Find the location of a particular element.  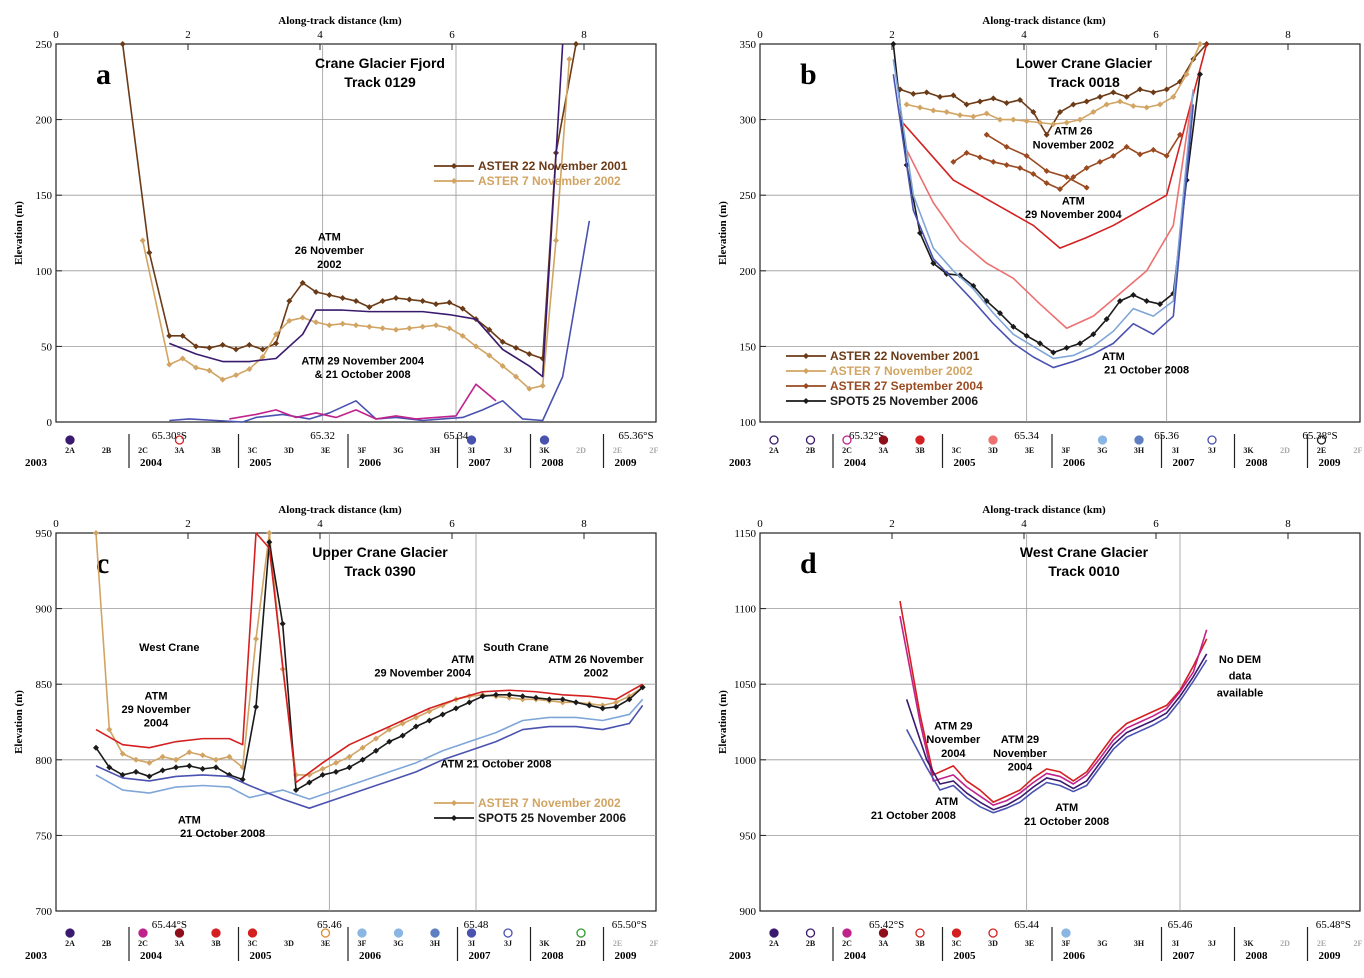

annotation: ATM 26 is located at coordinates (1073, 132).